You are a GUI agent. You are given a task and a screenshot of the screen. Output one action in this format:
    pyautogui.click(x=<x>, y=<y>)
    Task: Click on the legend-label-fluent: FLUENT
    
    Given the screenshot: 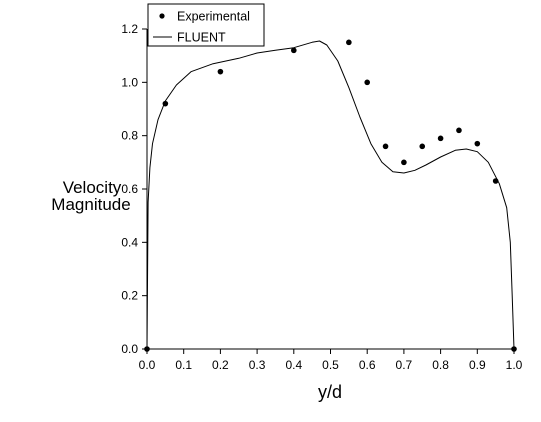 What is the action you would take?
    pyautogui.click(x=201, y=38)
    